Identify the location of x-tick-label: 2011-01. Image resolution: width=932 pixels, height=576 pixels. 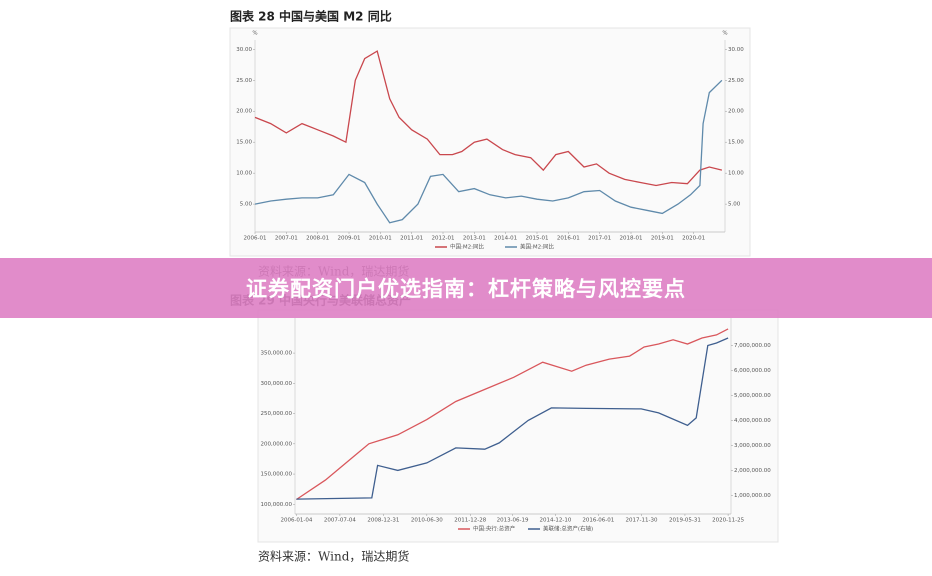
(411, 239).